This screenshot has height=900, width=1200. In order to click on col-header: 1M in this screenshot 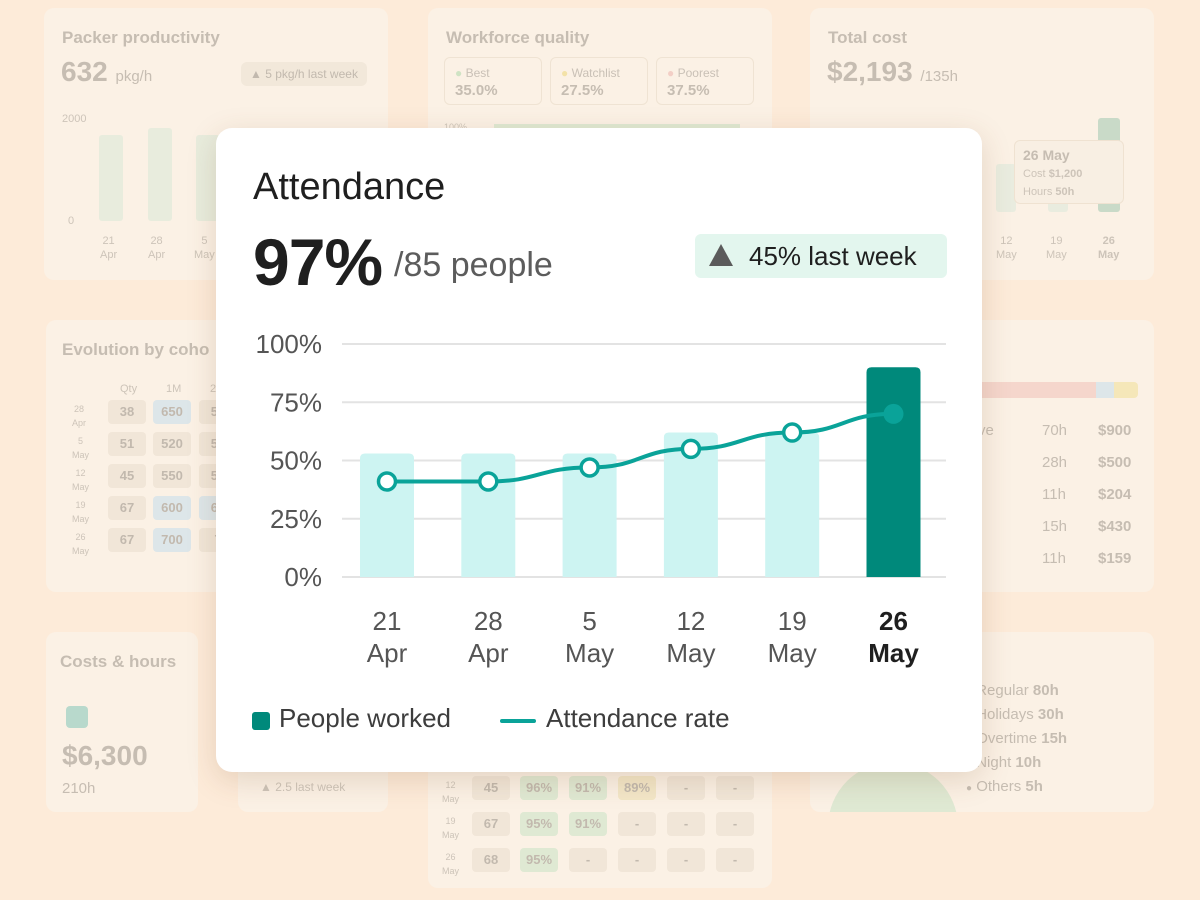, I will do `click(174, 389)`.